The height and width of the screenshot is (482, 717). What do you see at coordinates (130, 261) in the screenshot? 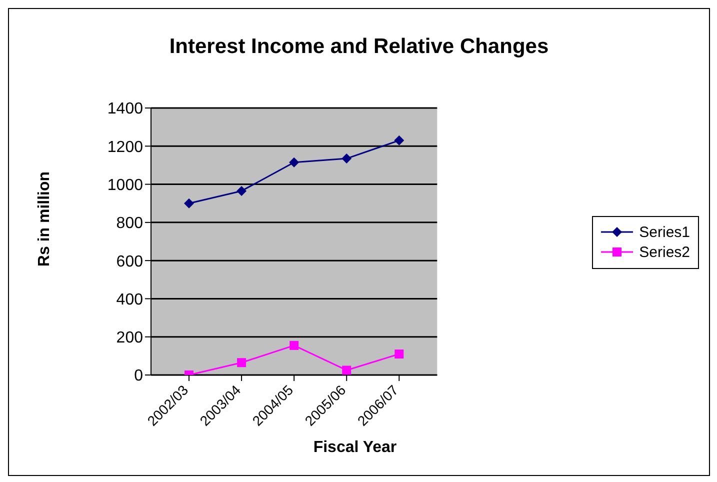
I see `y-tick-label: 600` at bounding box center [130, 261].